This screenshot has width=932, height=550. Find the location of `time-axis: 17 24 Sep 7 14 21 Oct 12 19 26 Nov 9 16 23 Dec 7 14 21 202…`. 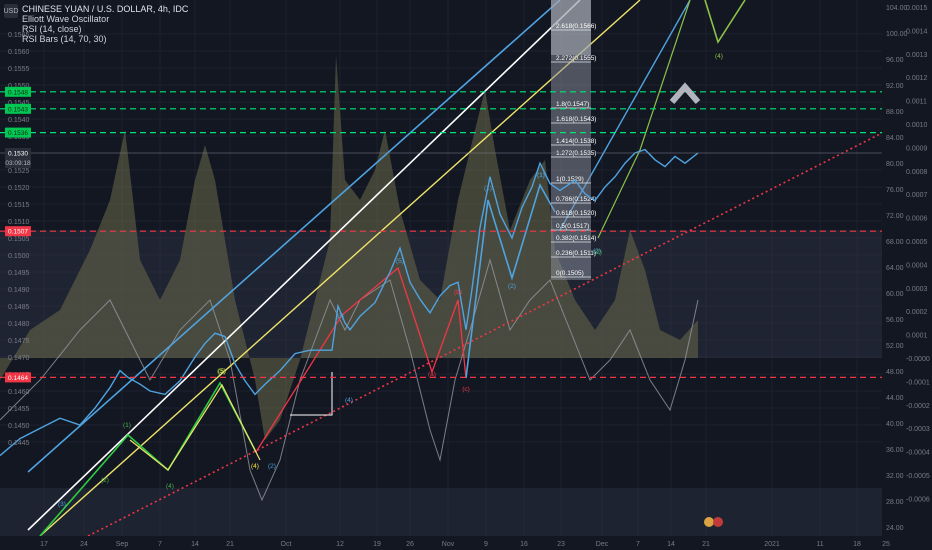

time-axis: 17 24 Sep 7 14 21 Oct 12 19 26 Nov 9 16 23 Dec 7 14 21 202… is located at coordinates (465, 544).